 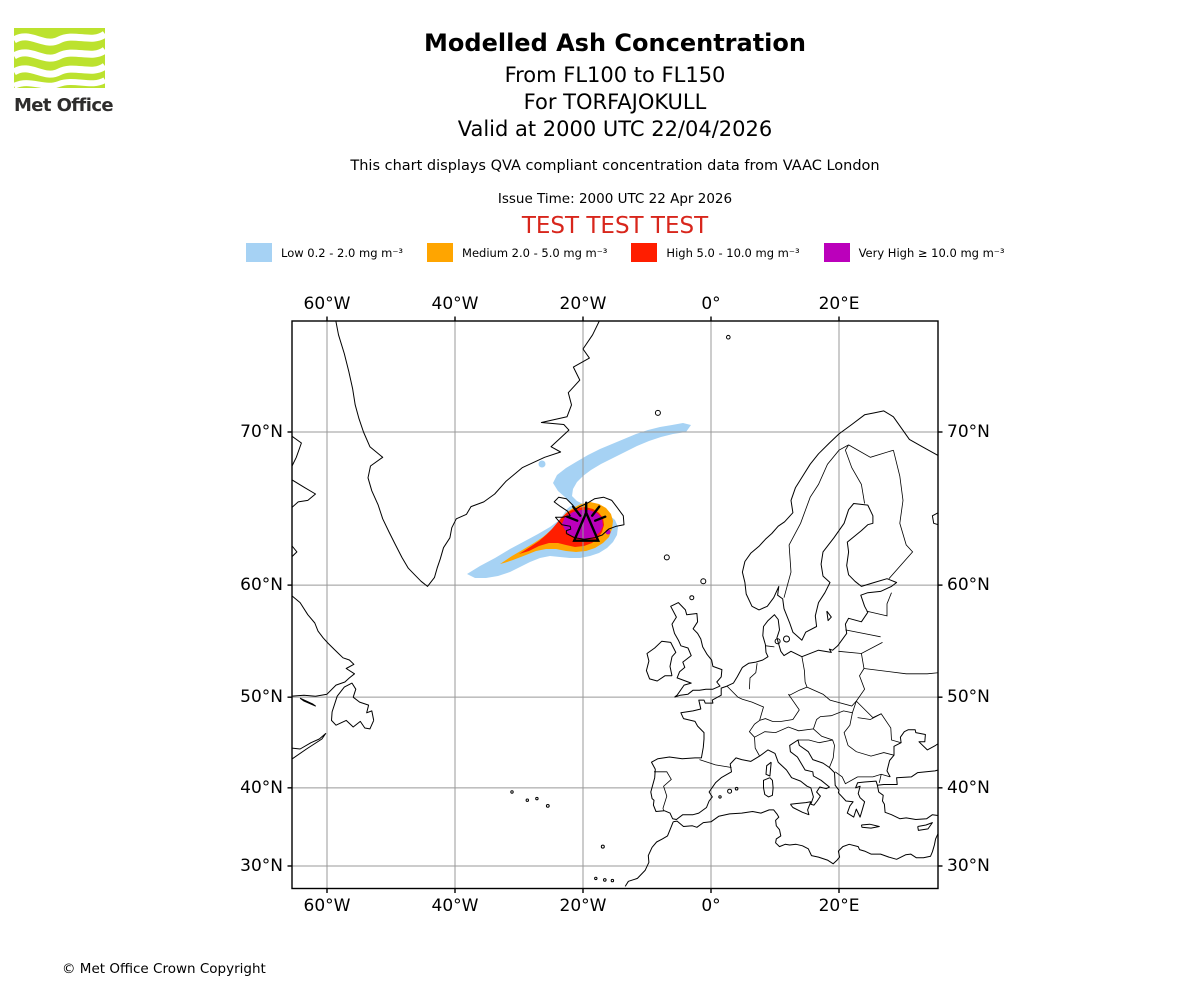 I want to click on coast-labrador, so click(x=323, y=646).